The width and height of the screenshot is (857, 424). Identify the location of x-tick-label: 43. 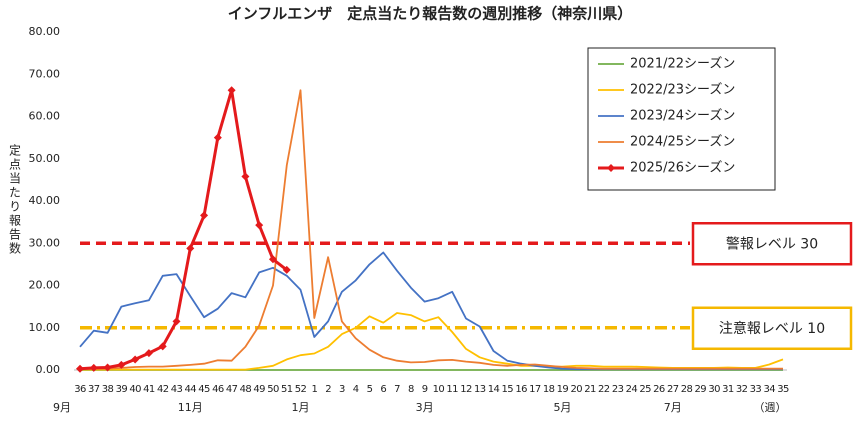
(177, 389).